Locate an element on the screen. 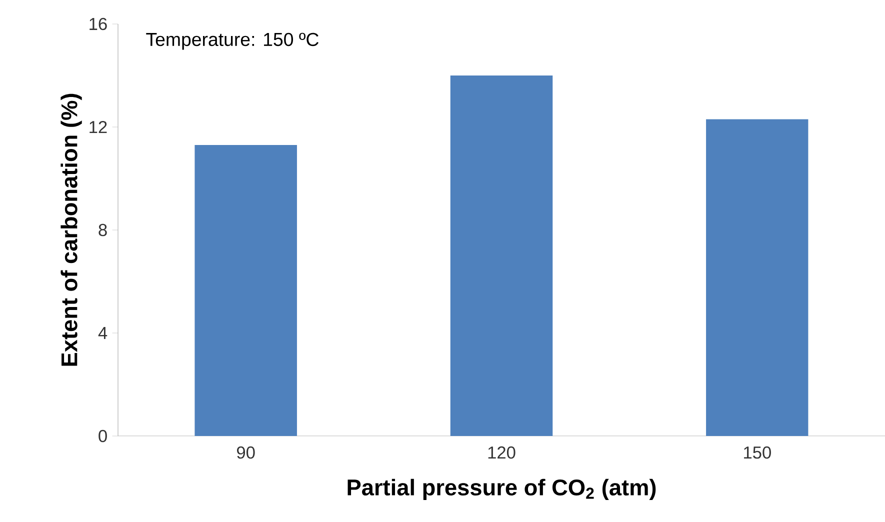  y-tick-label: 0 is located at coordinates (102, 436).